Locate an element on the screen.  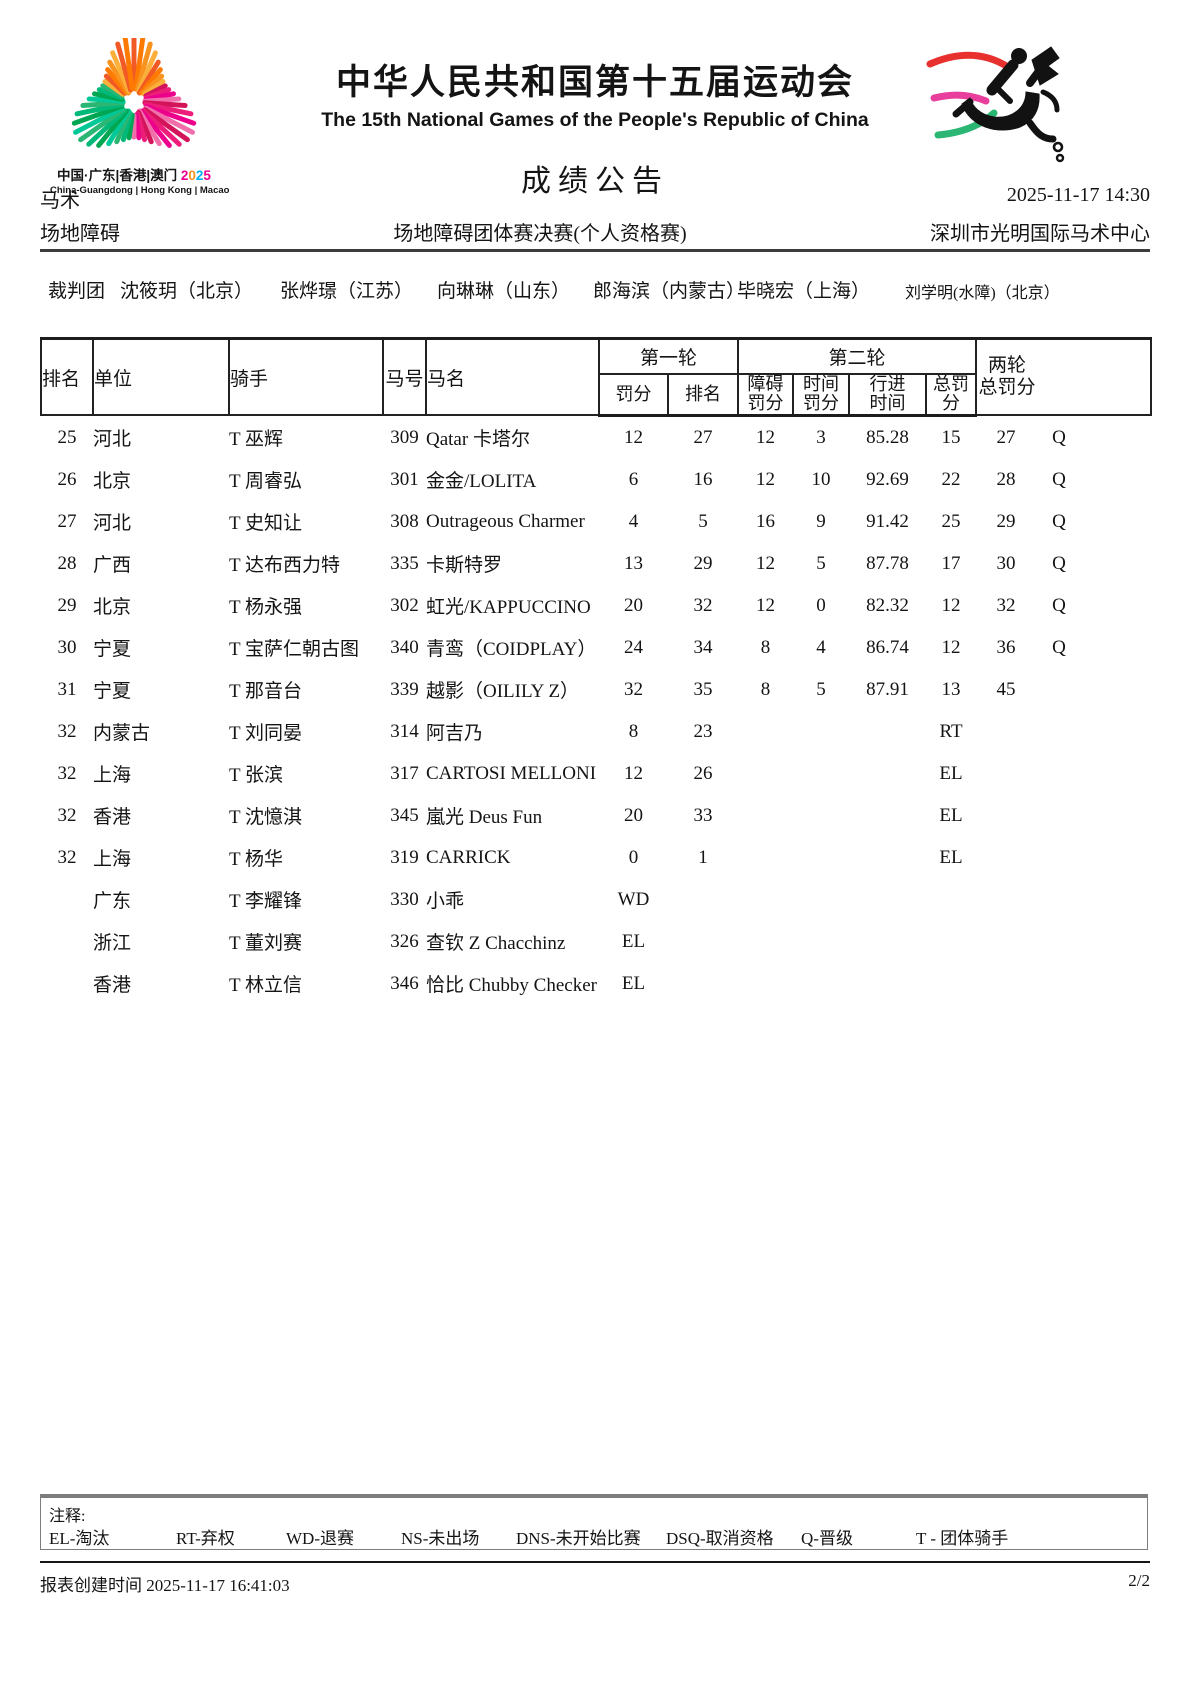
cell-horse: 越影（OILILY Z） is located at coordinates (503, 692).